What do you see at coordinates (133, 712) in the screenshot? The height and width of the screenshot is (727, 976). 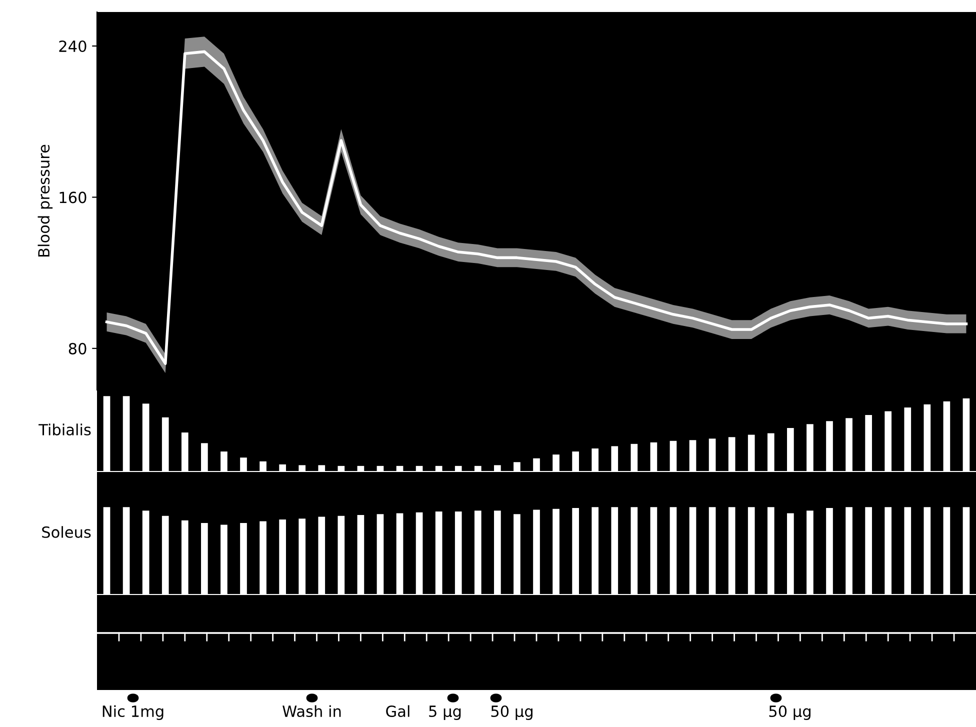 I see `text: Nic 1mg` at bounding box center [133, 712].